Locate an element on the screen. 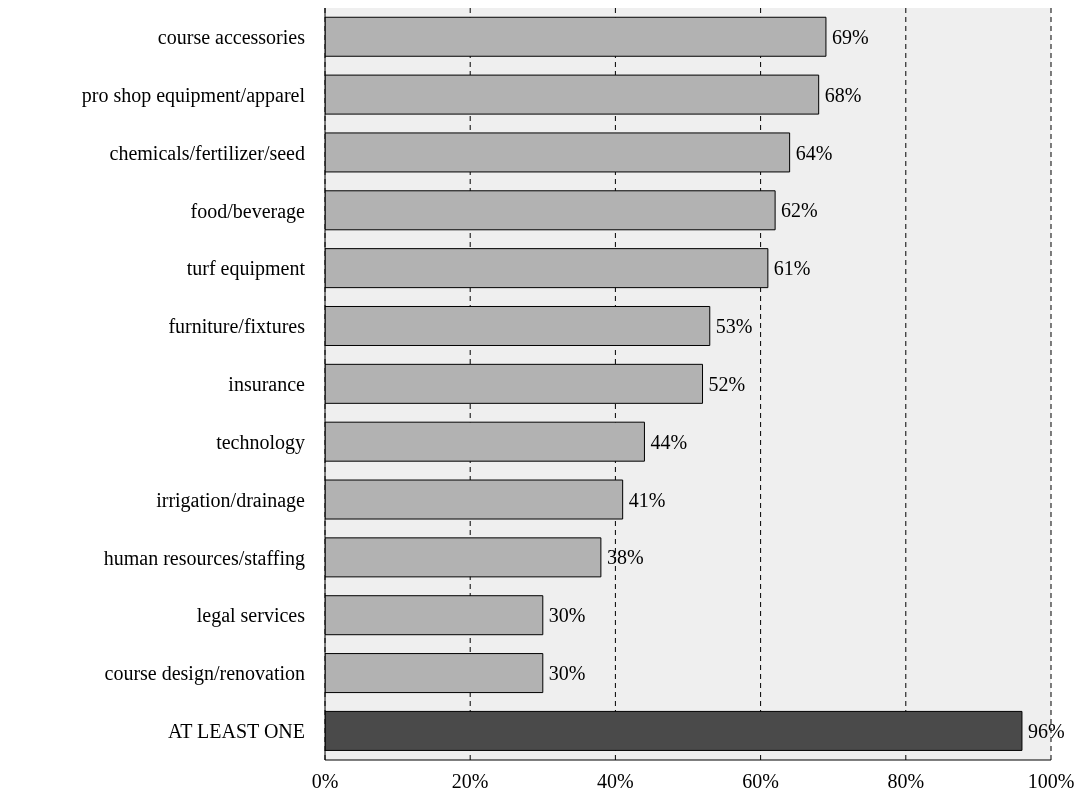  y-tick-label: technology is located at coordinates (260, 442).